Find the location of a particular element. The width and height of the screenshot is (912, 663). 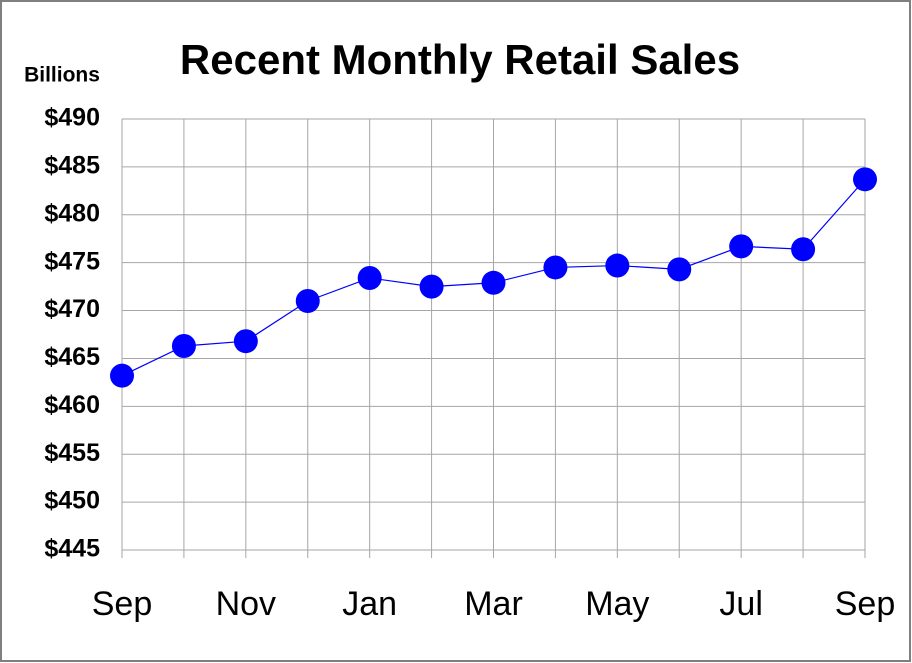

y-tick-label: $465 is located at coordinates (72, 357).